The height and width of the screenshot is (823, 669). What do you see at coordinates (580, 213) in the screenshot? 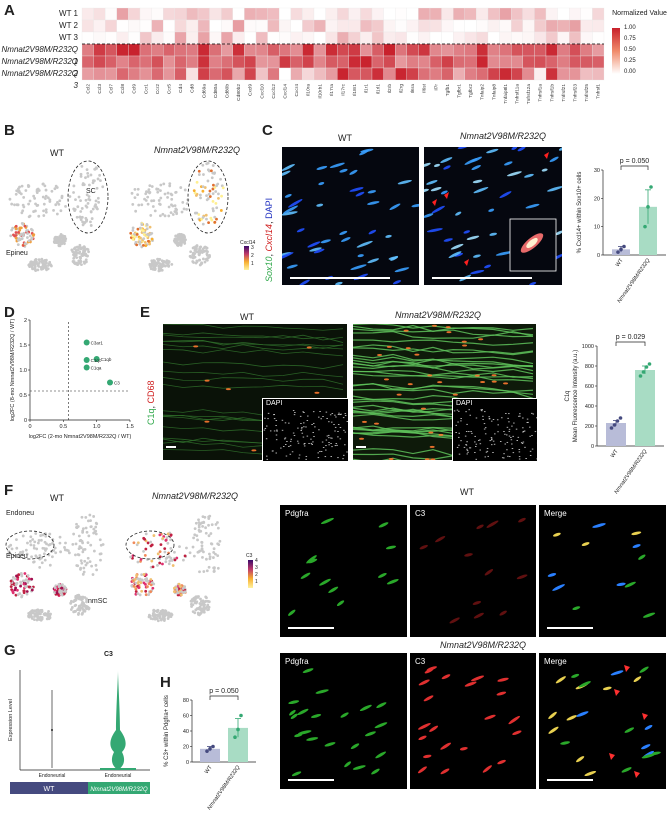
I see `bar-y-label: % Cxcl14+ within Sox10+ cells` at bounding box center [580, 213].